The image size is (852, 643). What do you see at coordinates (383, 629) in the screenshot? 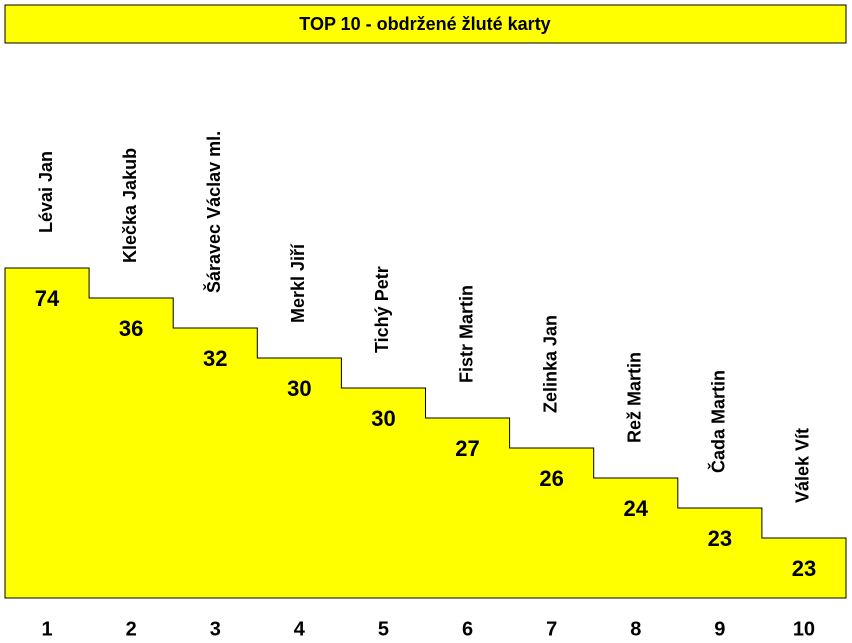
I see `rank: 5` at bounding box center [383, 629].